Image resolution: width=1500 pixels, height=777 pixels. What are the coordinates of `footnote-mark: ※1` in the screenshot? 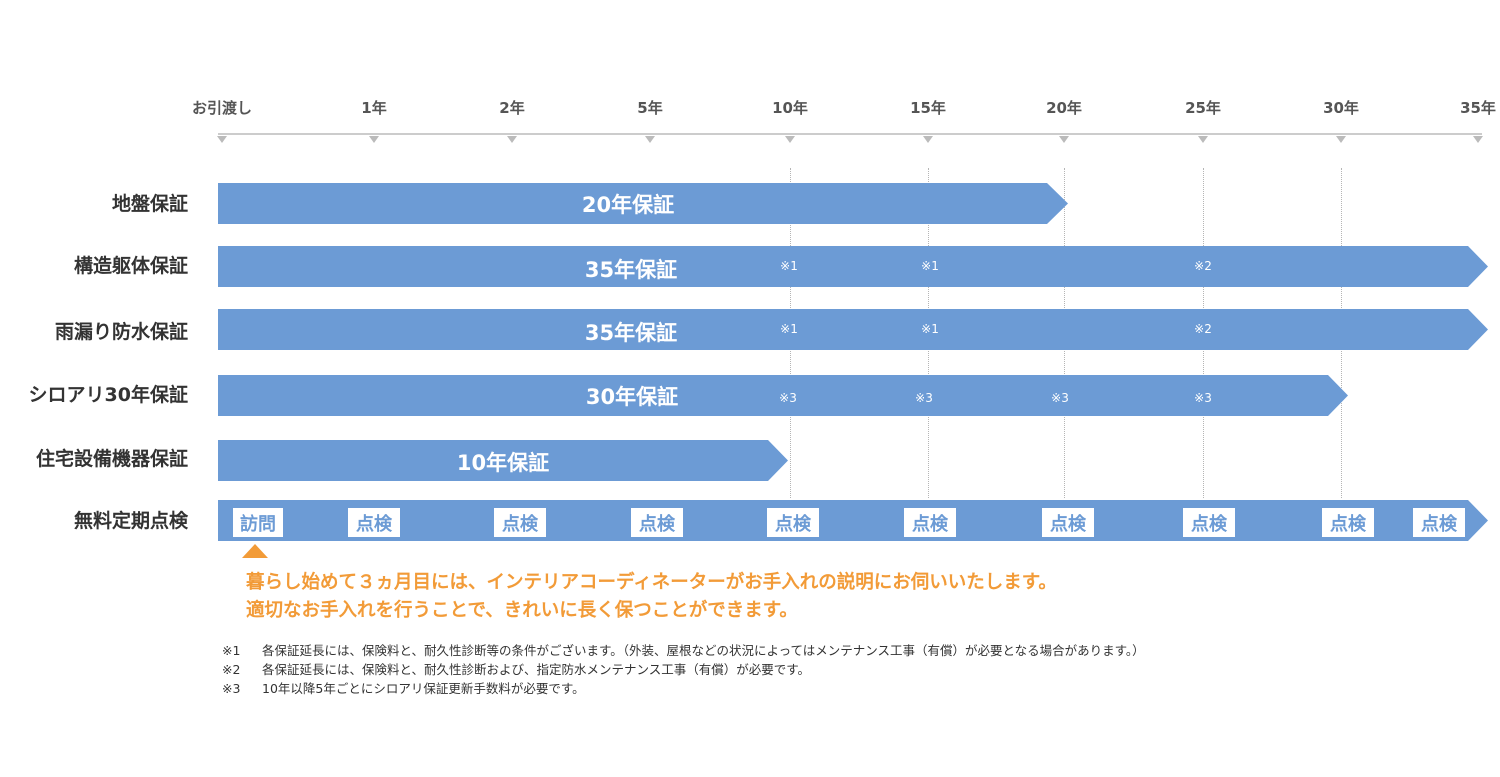 It's located at (231, 650).